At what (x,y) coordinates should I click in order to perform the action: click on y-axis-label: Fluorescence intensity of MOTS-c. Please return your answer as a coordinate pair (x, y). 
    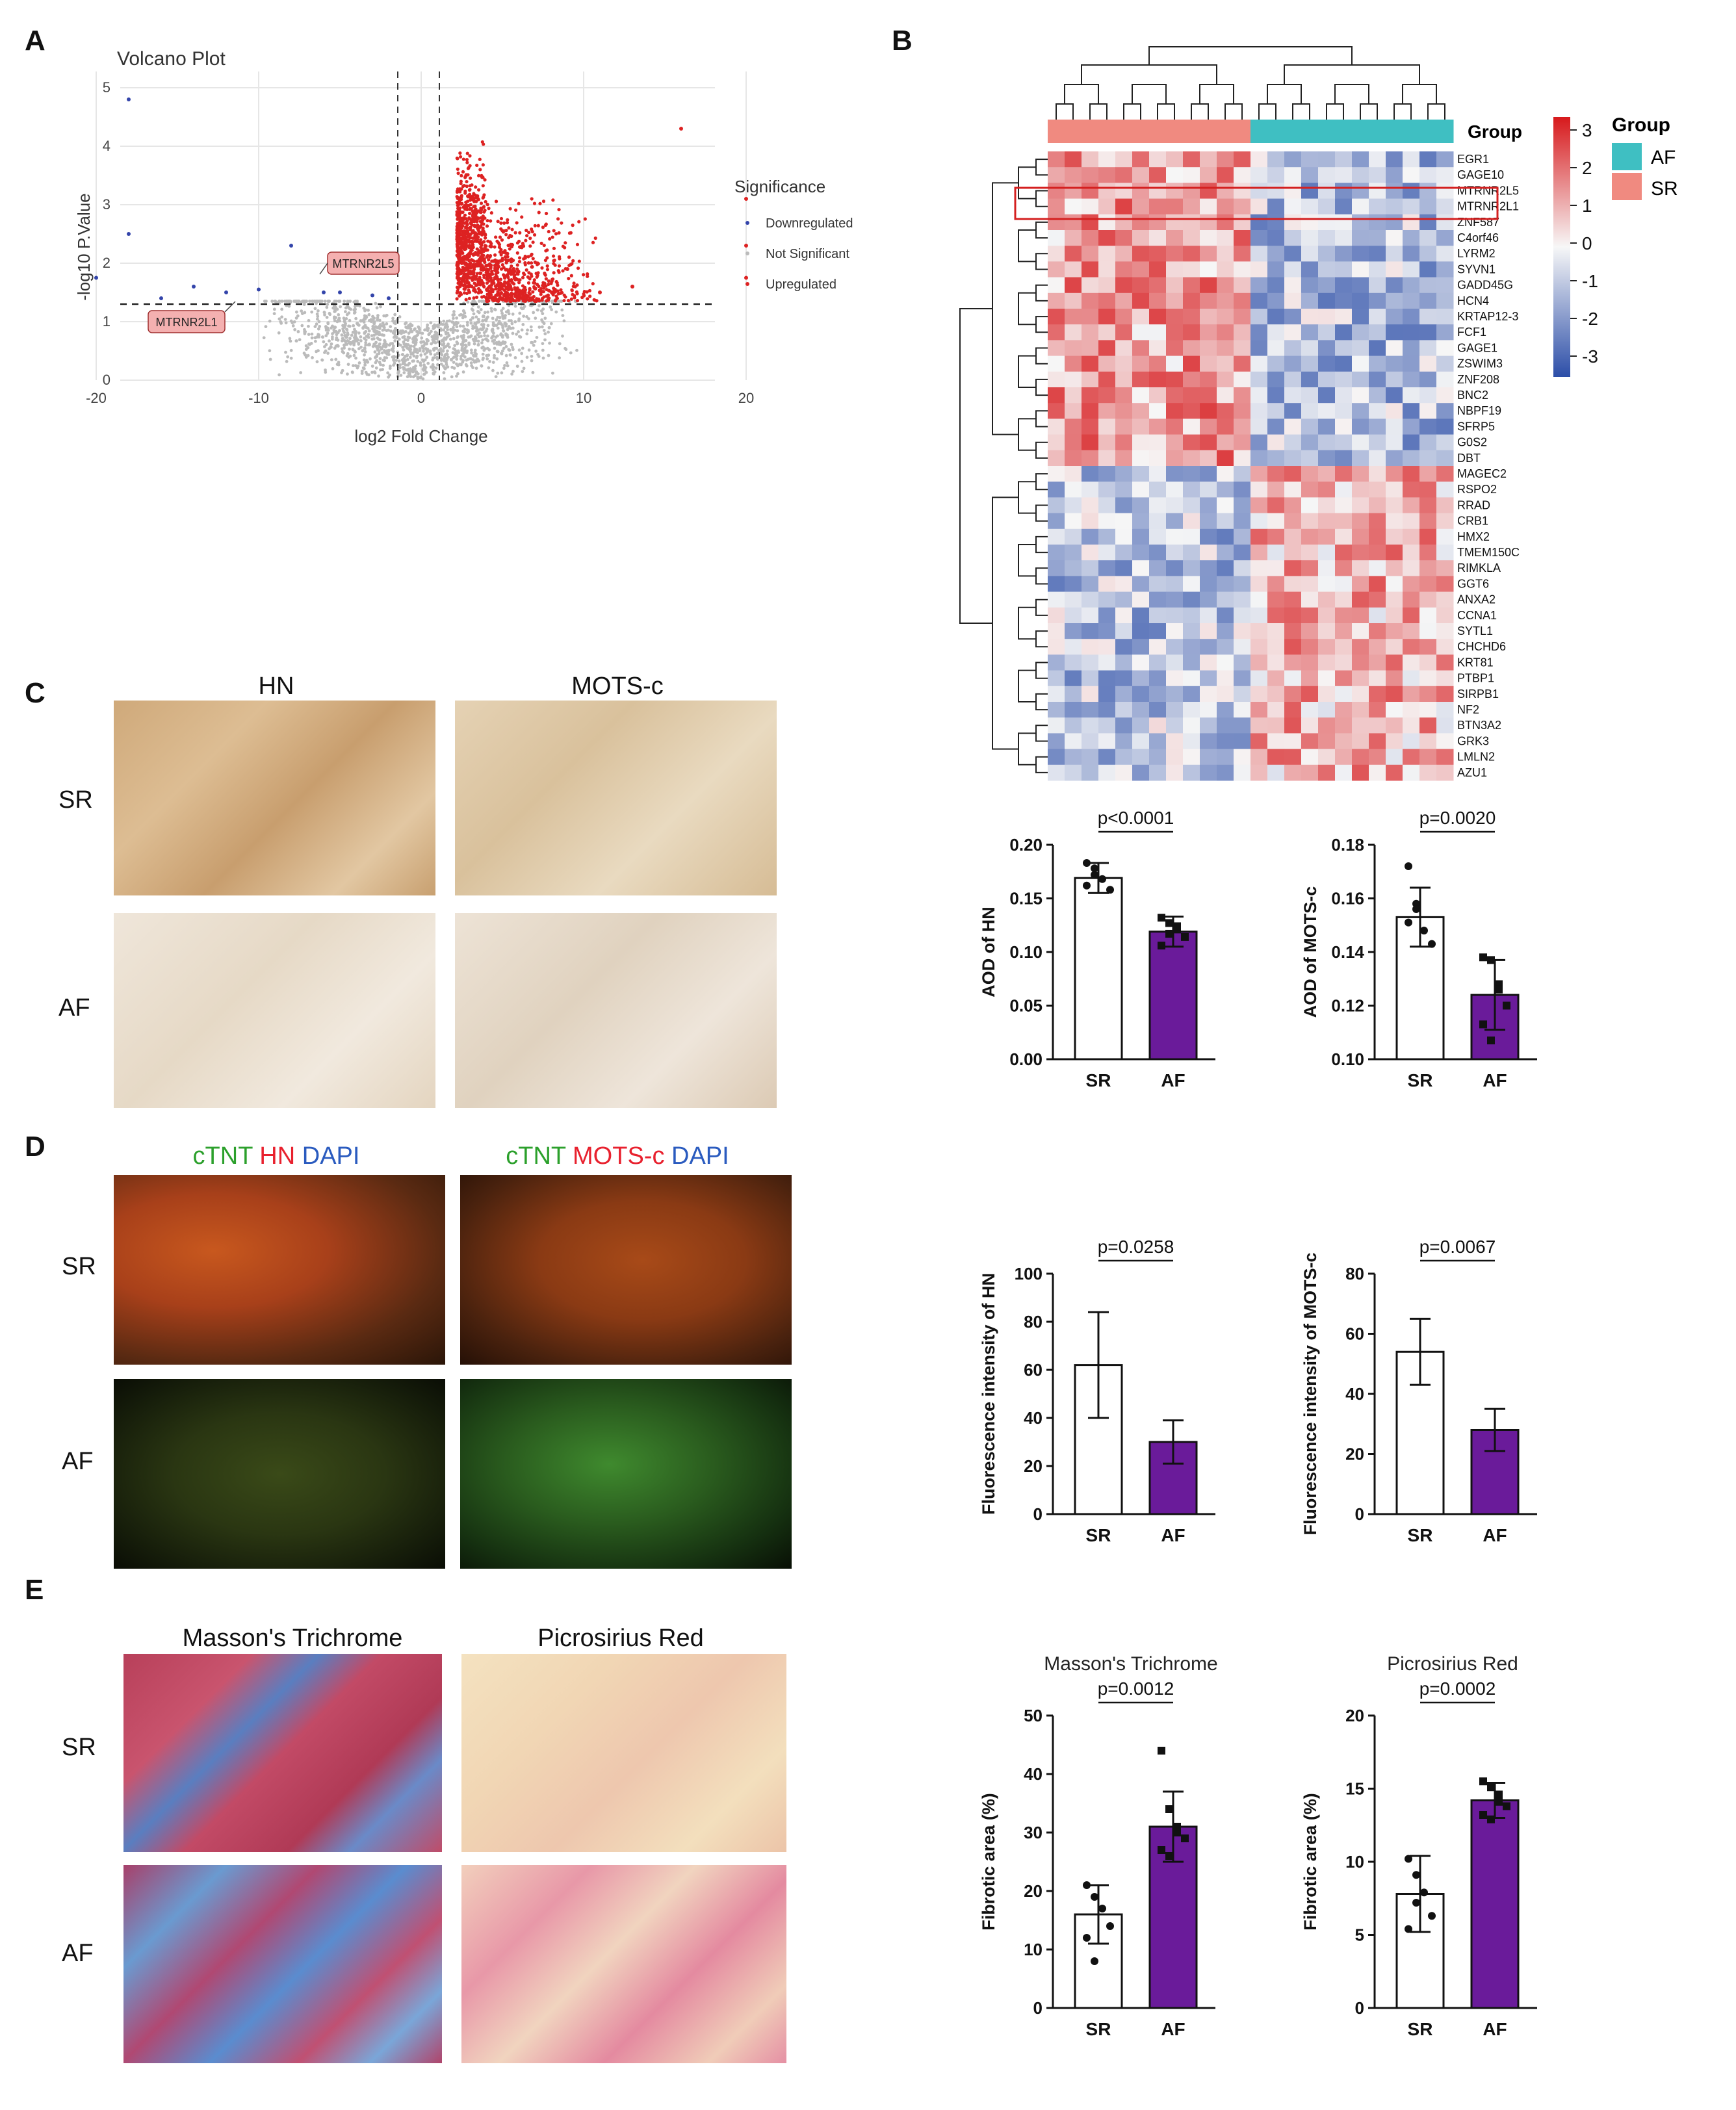
    Looking at the image, I should click on (1310, 1393).